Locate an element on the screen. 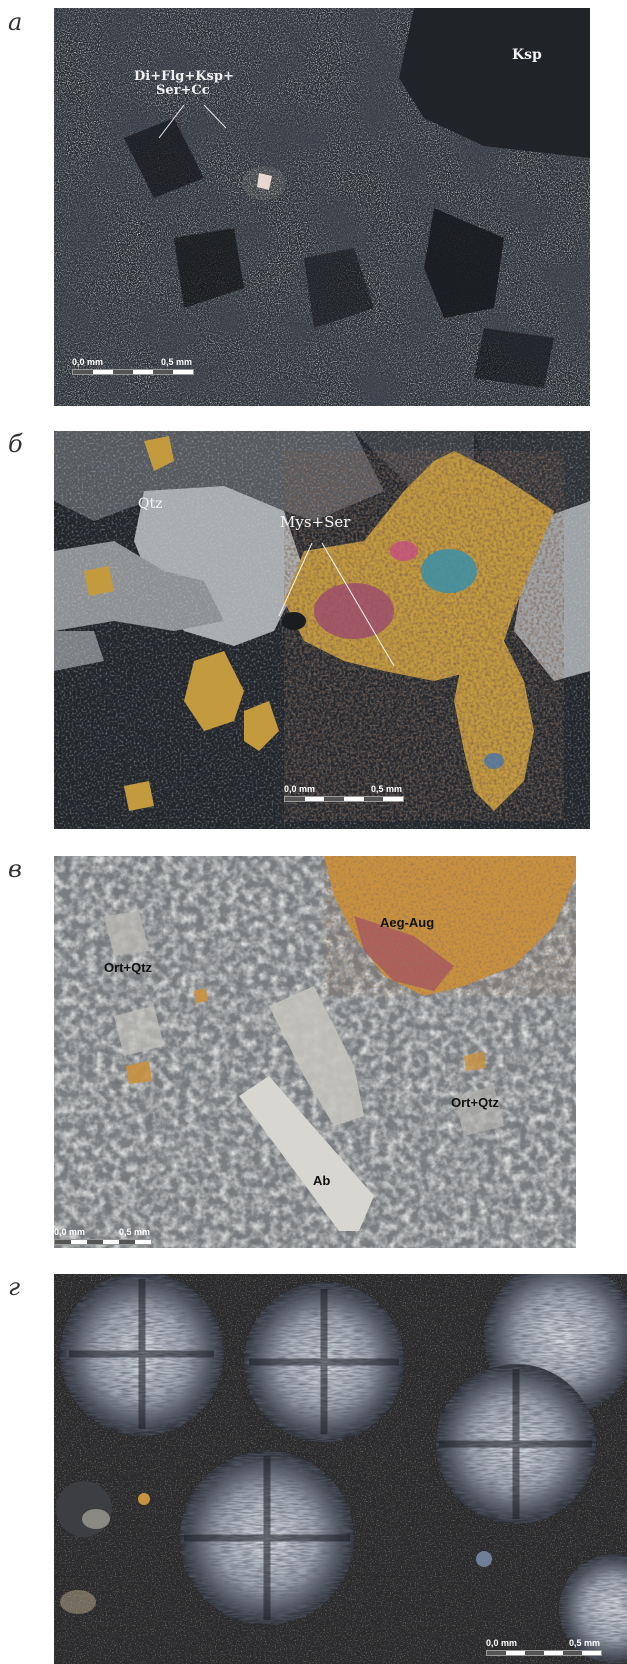  panel-b-scale-bar: 0,0 mm 0,5 mm is located at coordinates (344, 795).